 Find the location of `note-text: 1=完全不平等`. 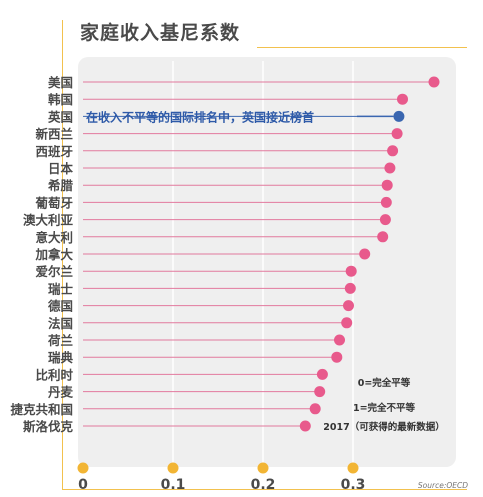

note-text: 1=完全不平等 is located at coordinates (384, 408).